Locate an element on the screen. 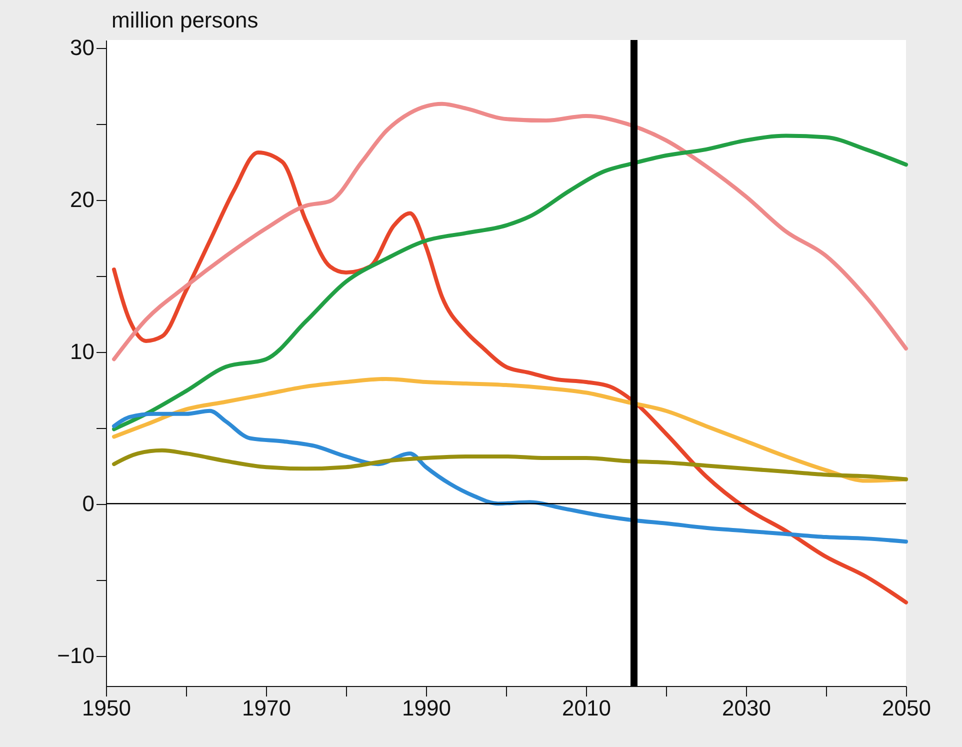  y-axis-title: million persons is located at coordinates (185, 20).